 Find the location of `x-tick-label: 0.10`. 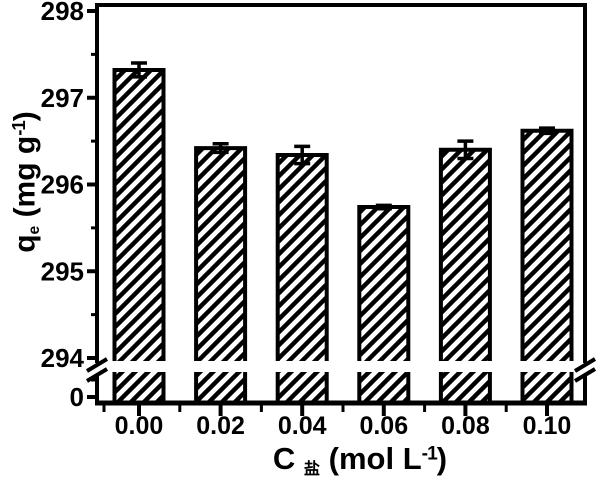

x-tick-label: 0.10 is located at coordinates (547, 426).